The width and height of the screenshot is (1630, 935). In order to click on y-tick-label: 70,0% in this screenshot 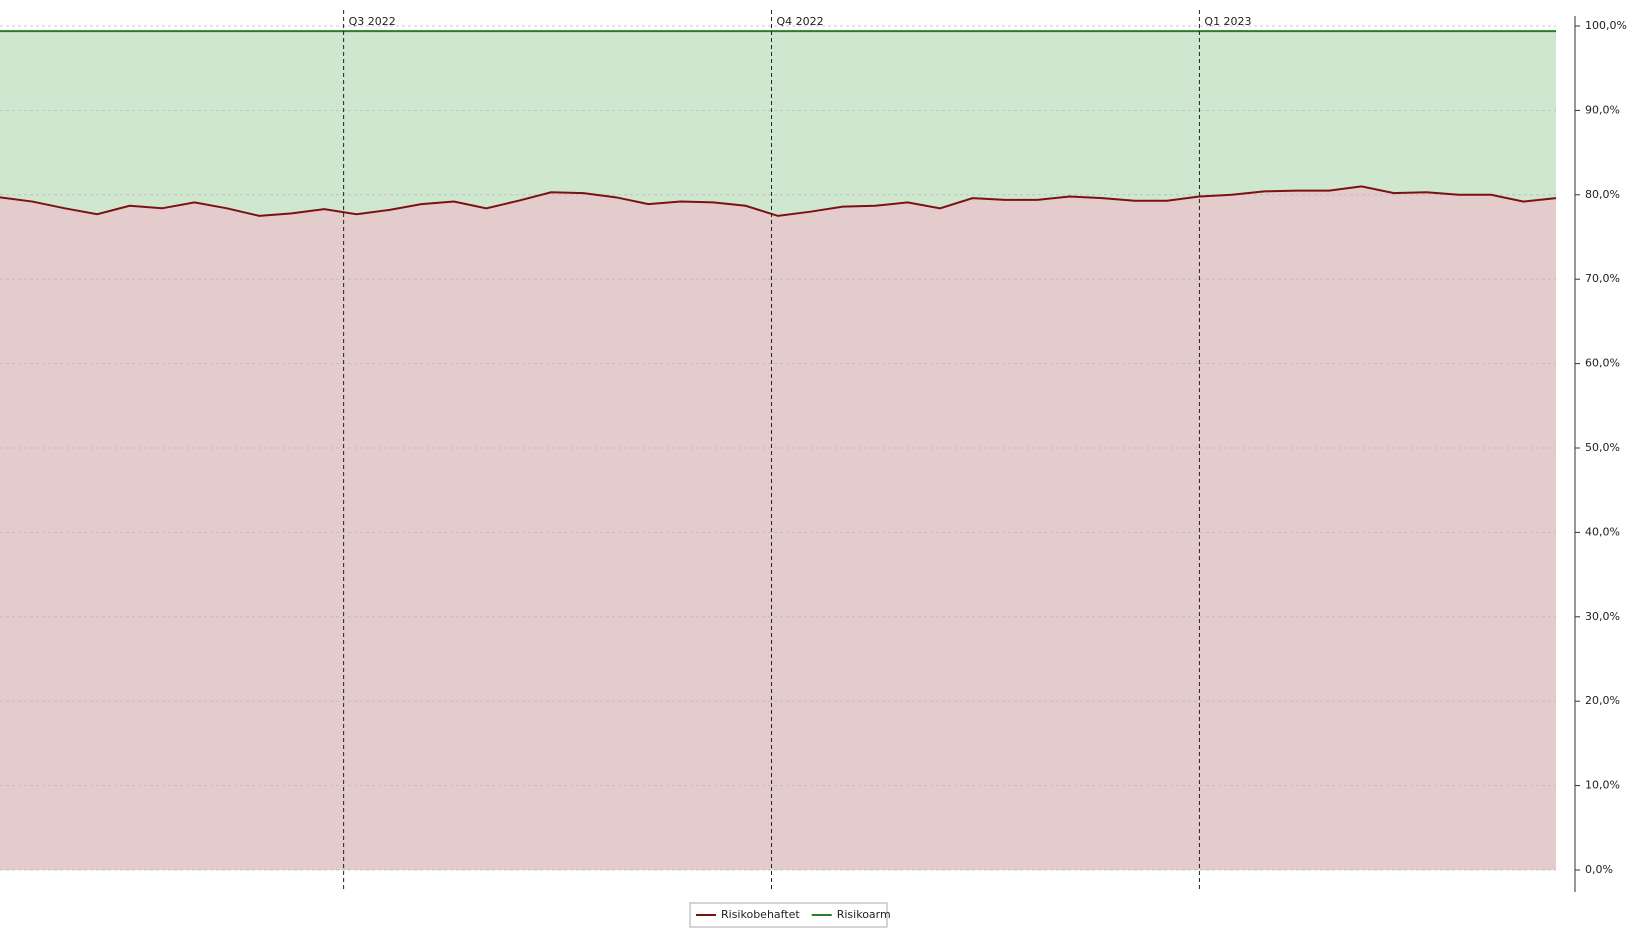, I will do `click(1602, 278)`.